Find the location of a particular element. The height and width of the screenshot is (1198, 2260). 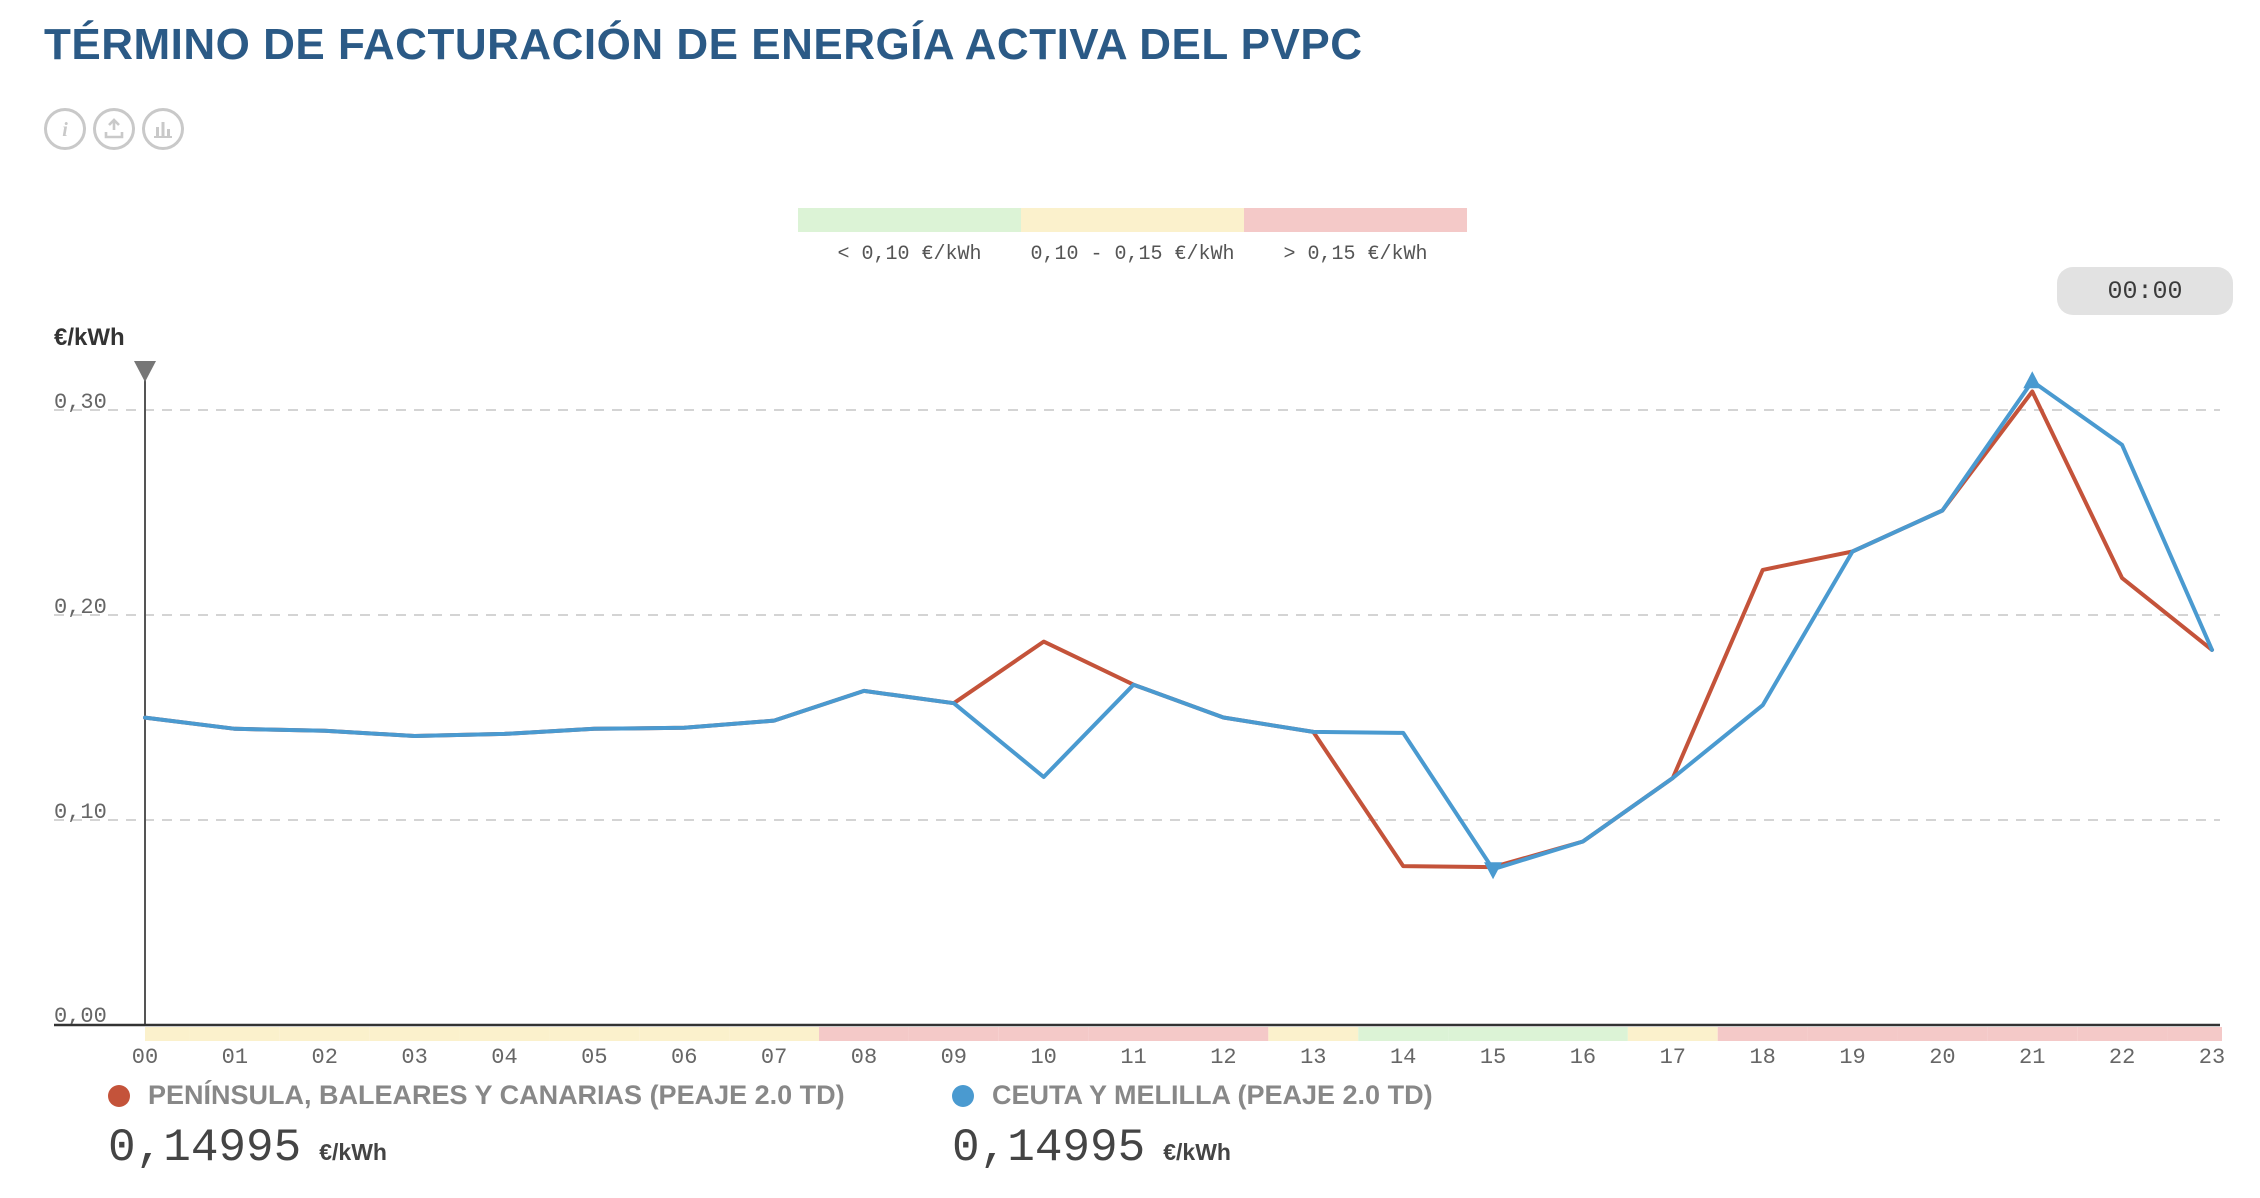

x-tick-label: 18 is located at coordinates (1762, 1057).